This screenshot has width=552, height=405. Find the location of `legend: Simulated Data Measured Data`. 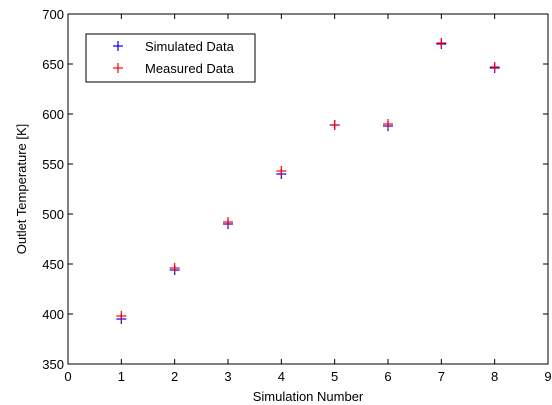

legend: Simulated Data Measured Data is located at coordinates (170, 58).